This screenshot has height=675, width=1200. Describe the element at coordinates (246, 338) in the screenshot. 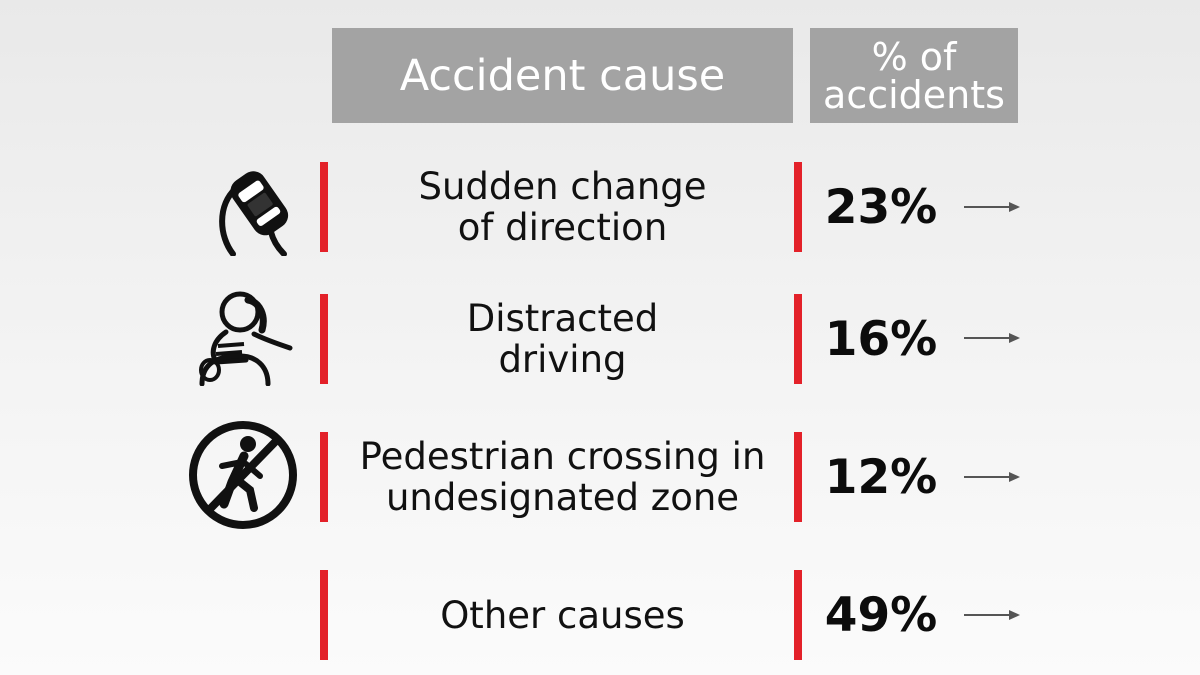

I see `distracted-driver-icon` at that location.